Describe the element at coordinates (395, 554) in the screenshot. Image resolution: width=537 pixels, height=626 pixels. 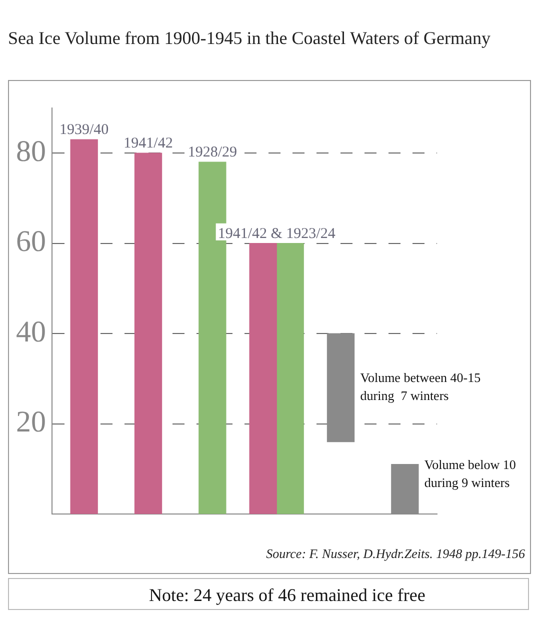
I see `source-note: Source: F. Nusser, D.Hydr.Zeits. 1948 pp.149-156` at that location.